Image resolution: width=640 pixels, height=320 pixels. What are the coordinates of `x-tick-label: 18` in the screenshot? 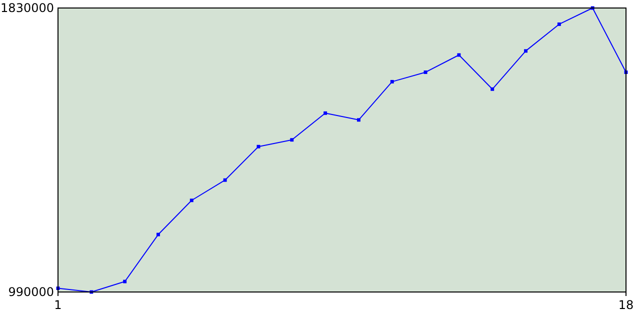 It's located at (626, 305).